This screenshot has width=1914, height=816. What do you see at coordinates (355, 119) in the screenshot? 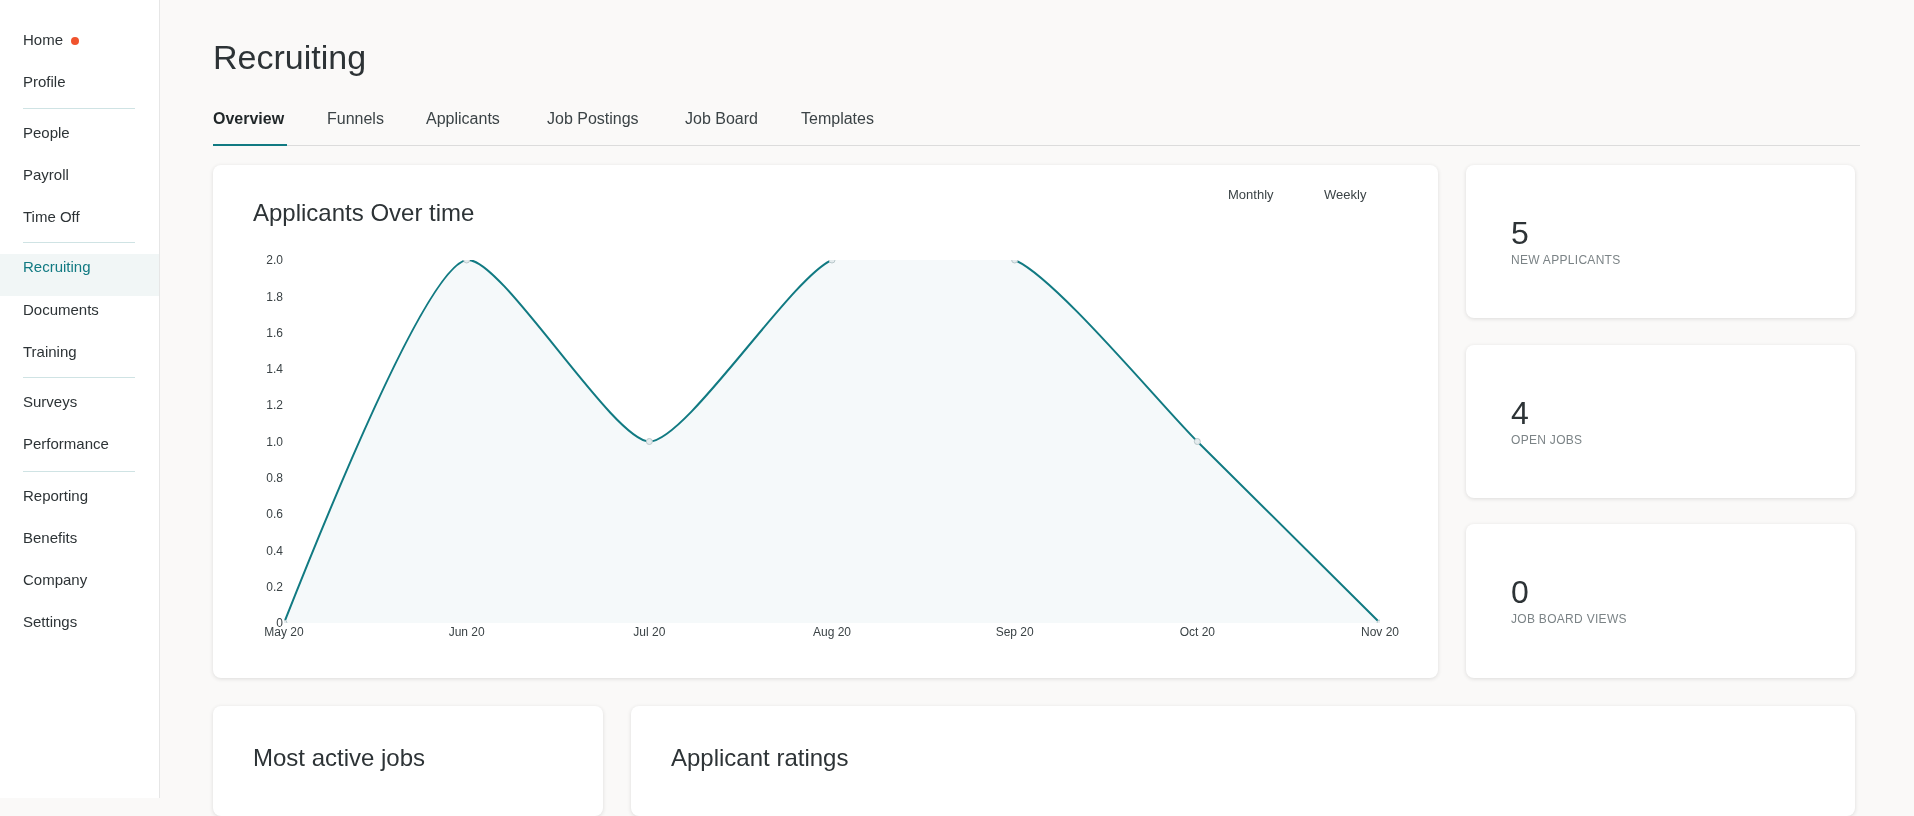
I see `text: Funnels` at bounding box center [355, 119].